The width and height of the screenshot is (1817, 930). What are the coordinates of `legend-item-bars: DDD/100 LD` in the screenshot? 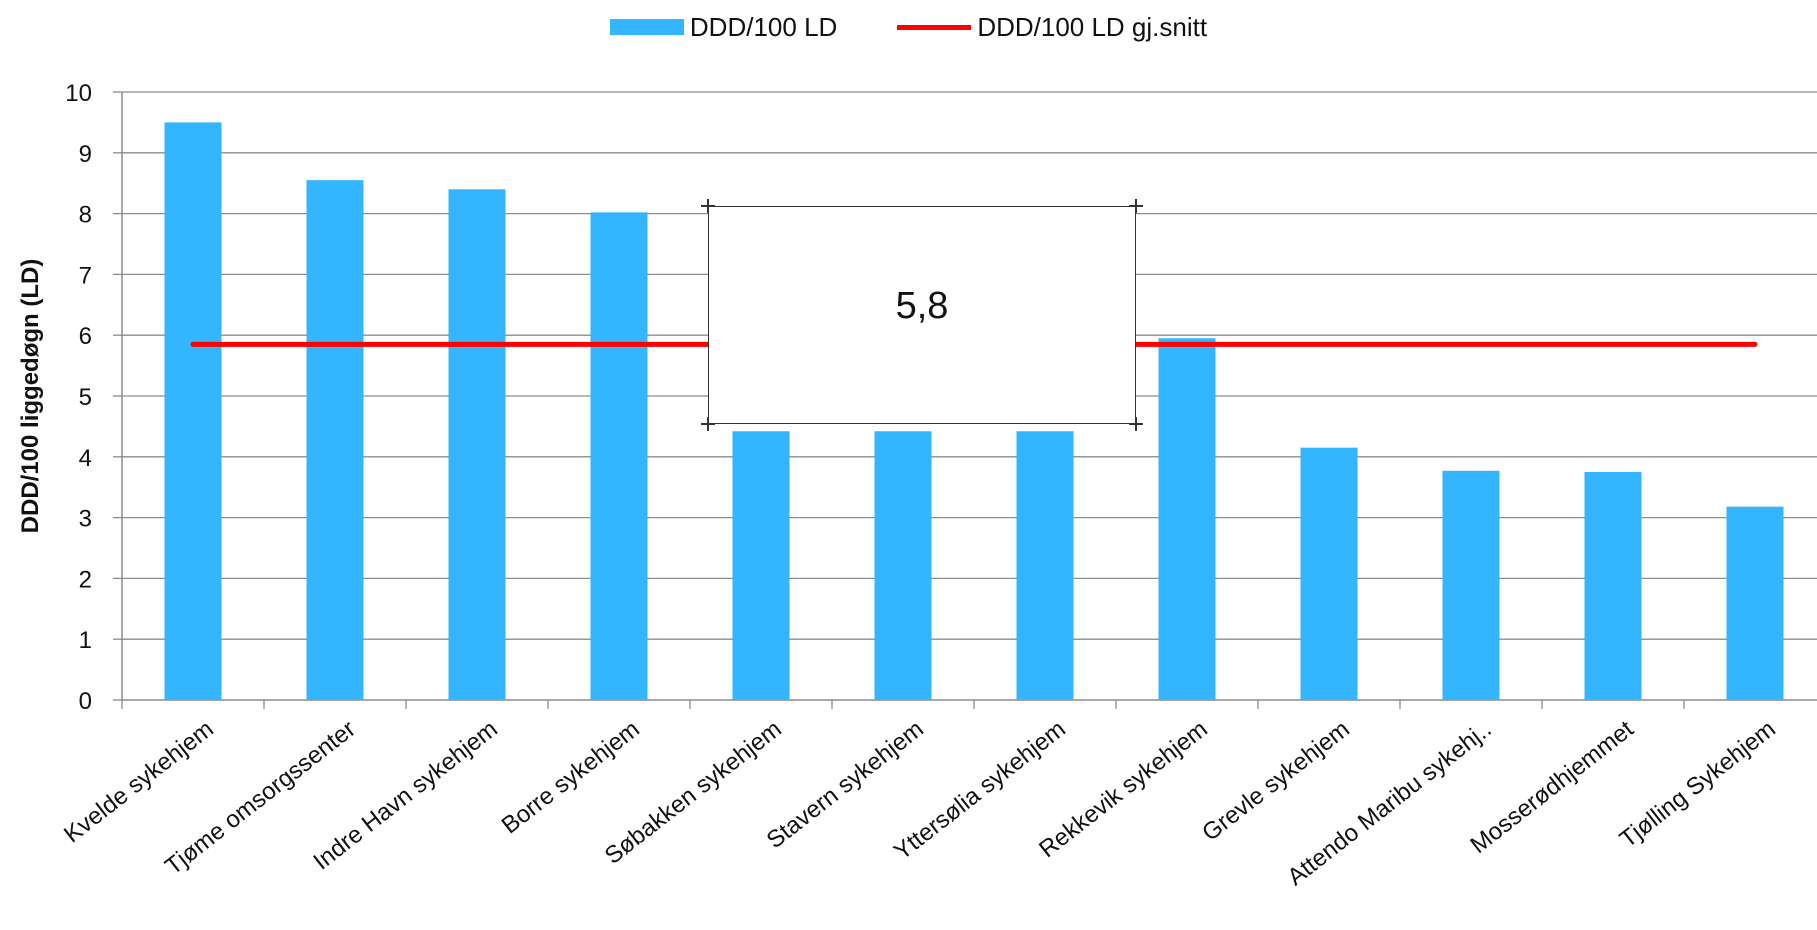 It's located at (723, 27).